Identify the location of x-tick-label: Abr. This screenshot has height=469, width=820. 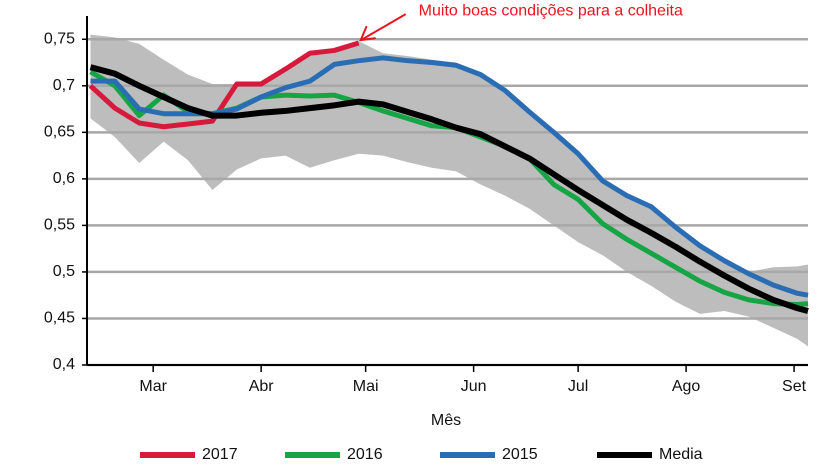
(262, 386).